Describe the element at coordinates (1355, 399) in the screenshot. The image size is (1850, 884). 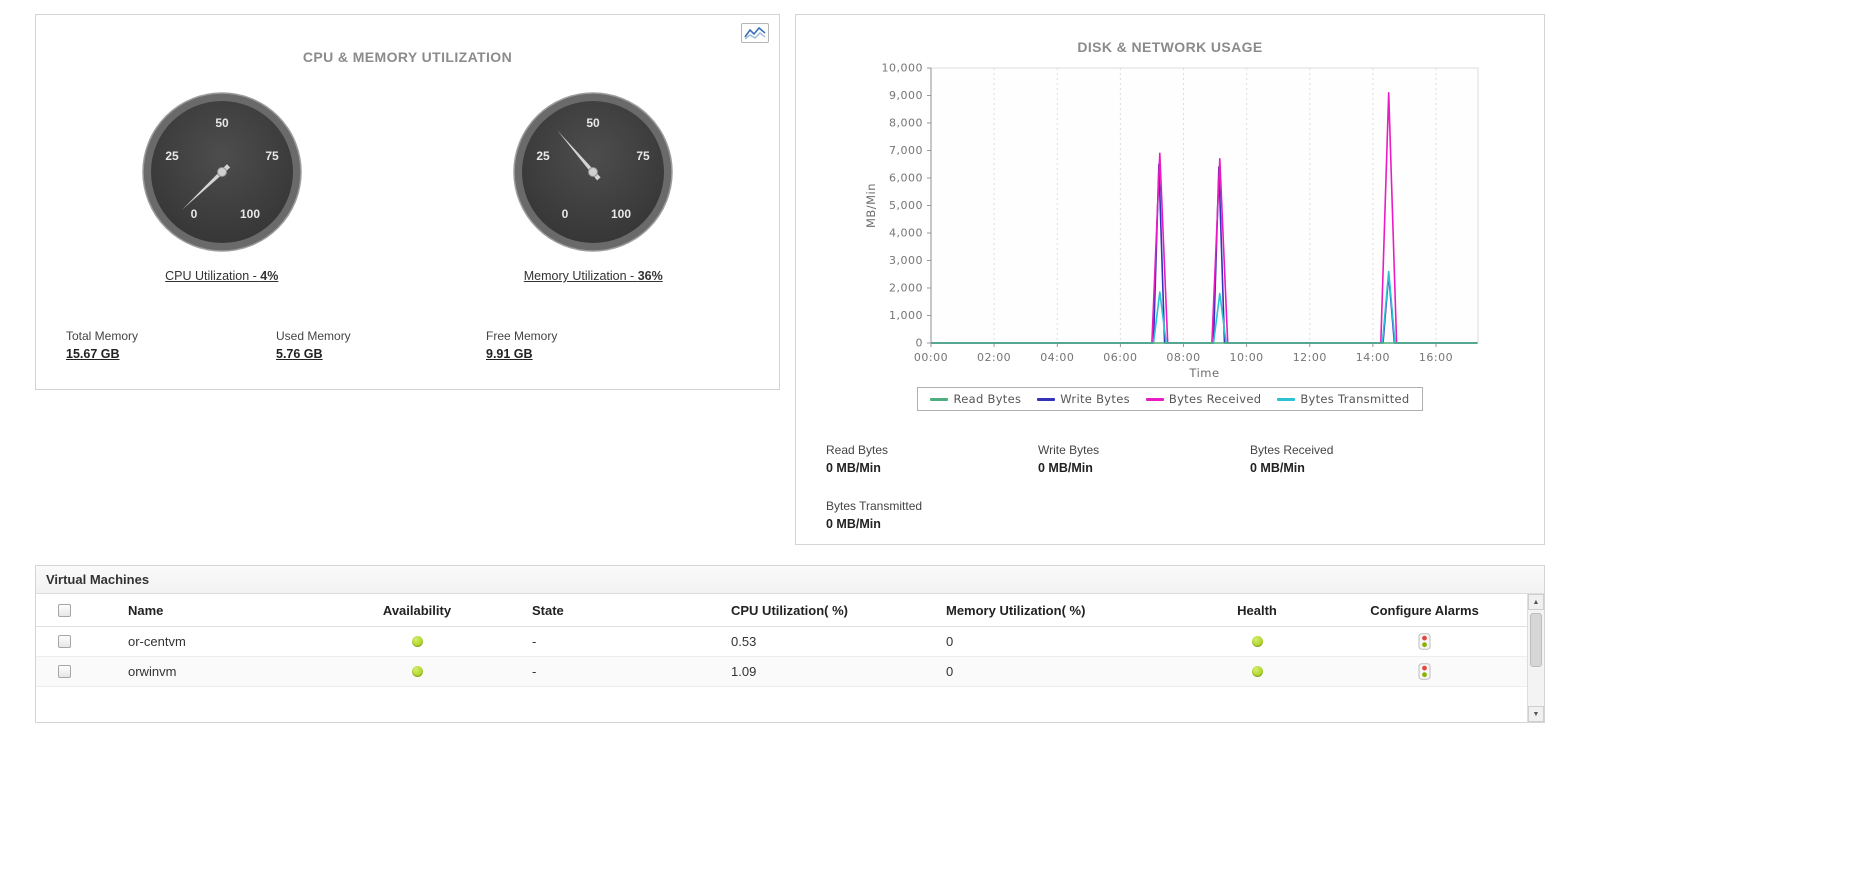
I see `legend-label: Bytes Transmitted` at that location.